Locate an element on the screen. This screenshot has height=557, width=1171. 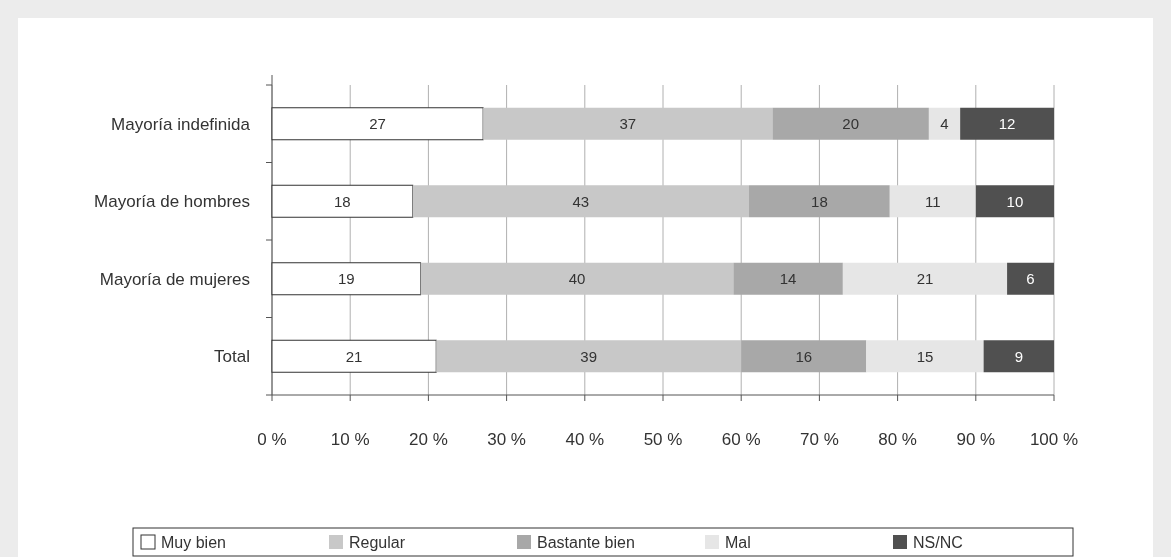
x-tick-label: 30 % is located at coordinates (506, 439).